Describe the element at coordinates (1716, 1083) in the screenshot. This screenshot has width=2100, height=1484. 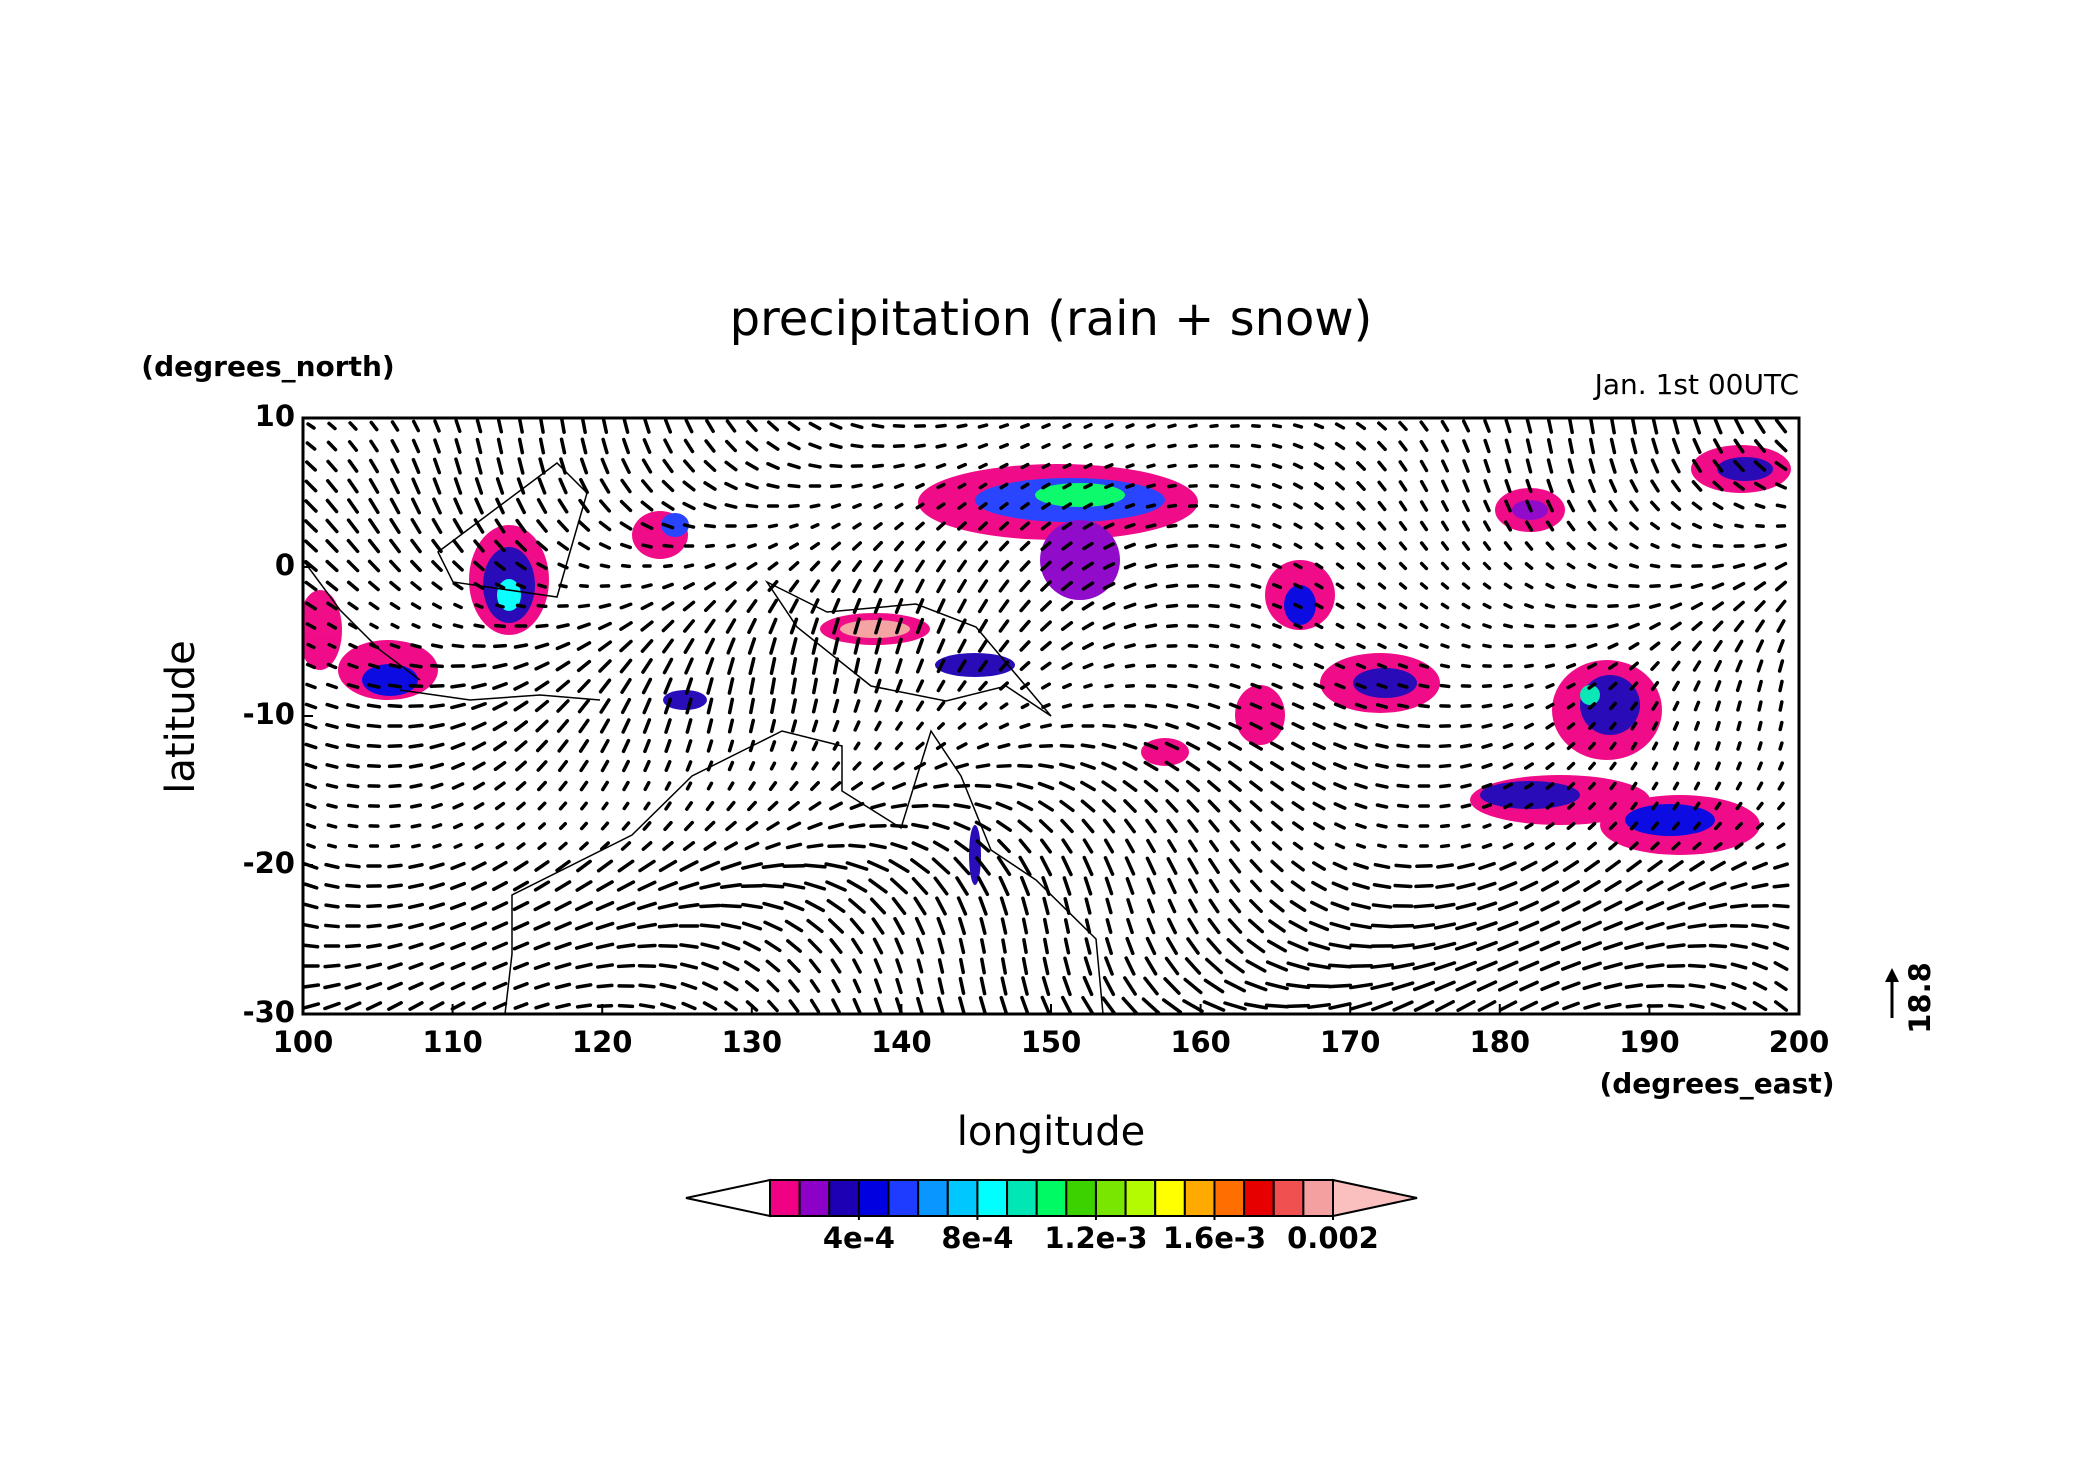
I see `x-unit: (degrees_east)` at that location.